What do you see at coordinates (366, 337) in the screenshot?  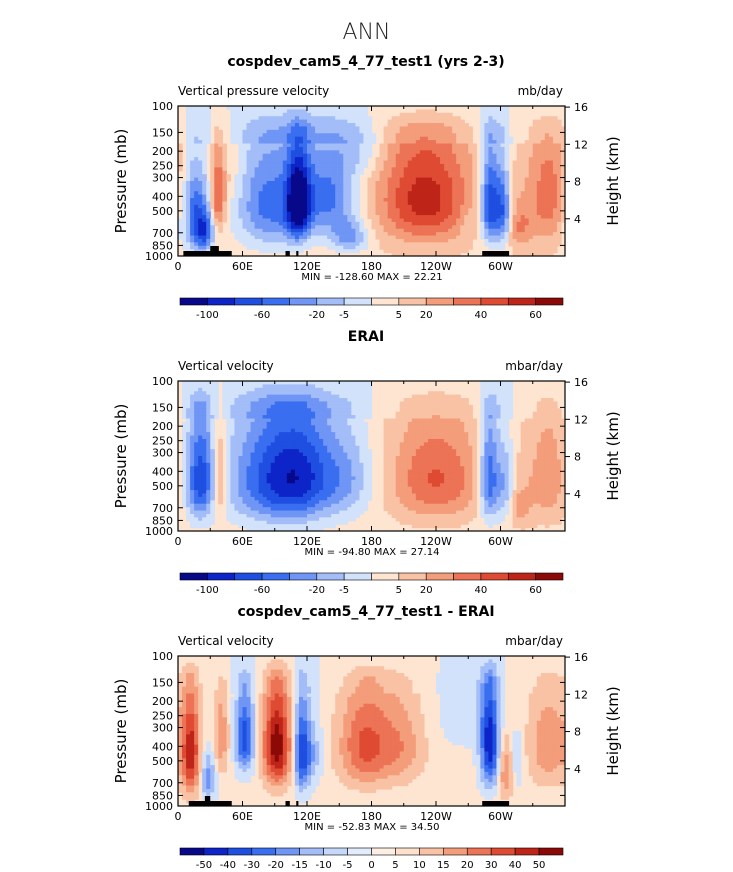 I see `chart-title: ERAI` at bounding box center [366, 337].